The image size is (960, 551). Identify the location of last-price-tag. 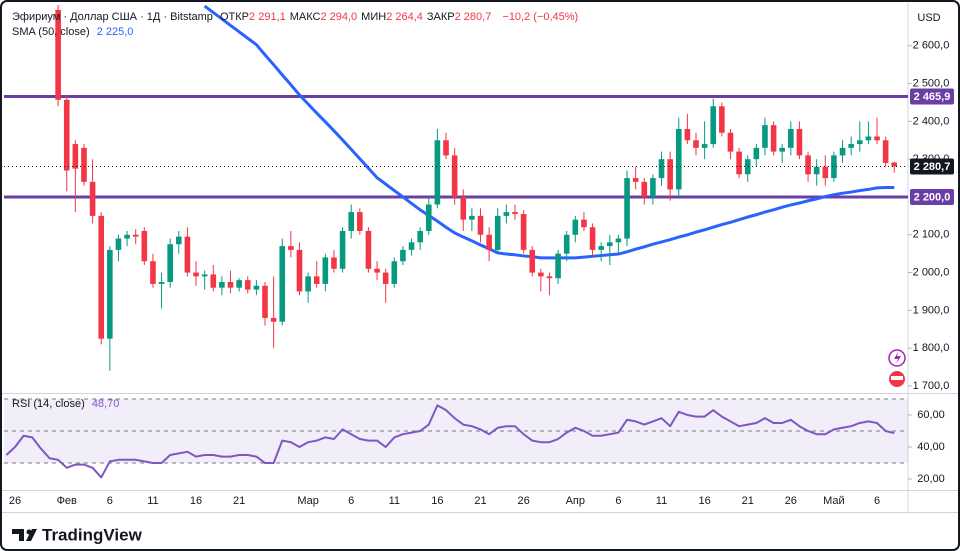
(932, 166).